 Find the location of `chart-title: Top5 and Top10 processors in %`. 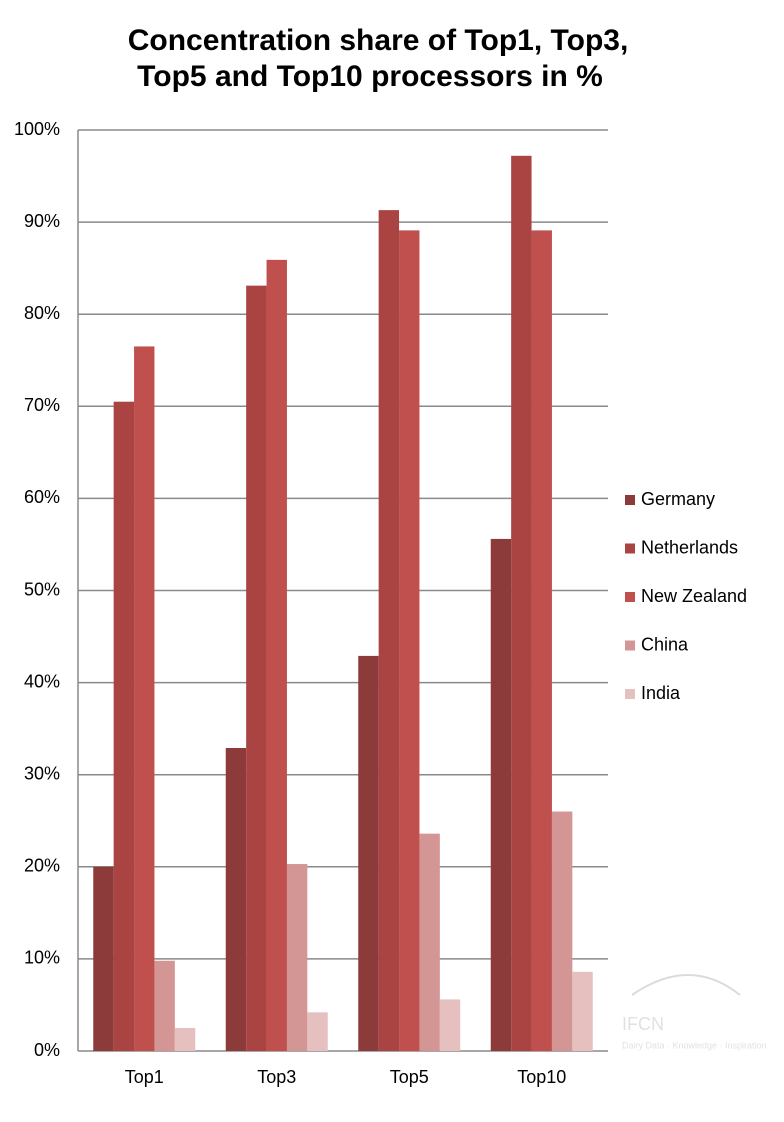

chart-title: Top5 and Top10 processors in % is located at coordinates (370, 76).